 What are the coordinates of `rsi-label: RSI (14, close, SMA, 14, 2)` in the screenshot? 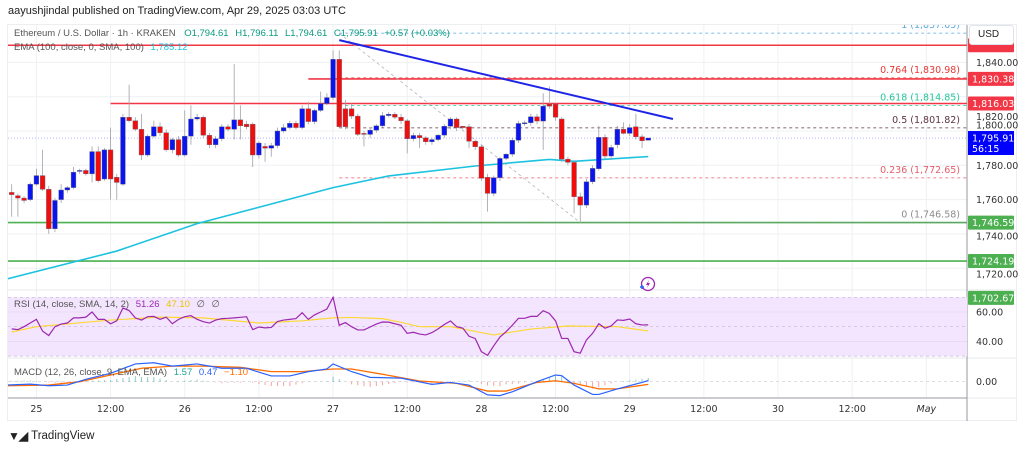 It's located at (72, 304).